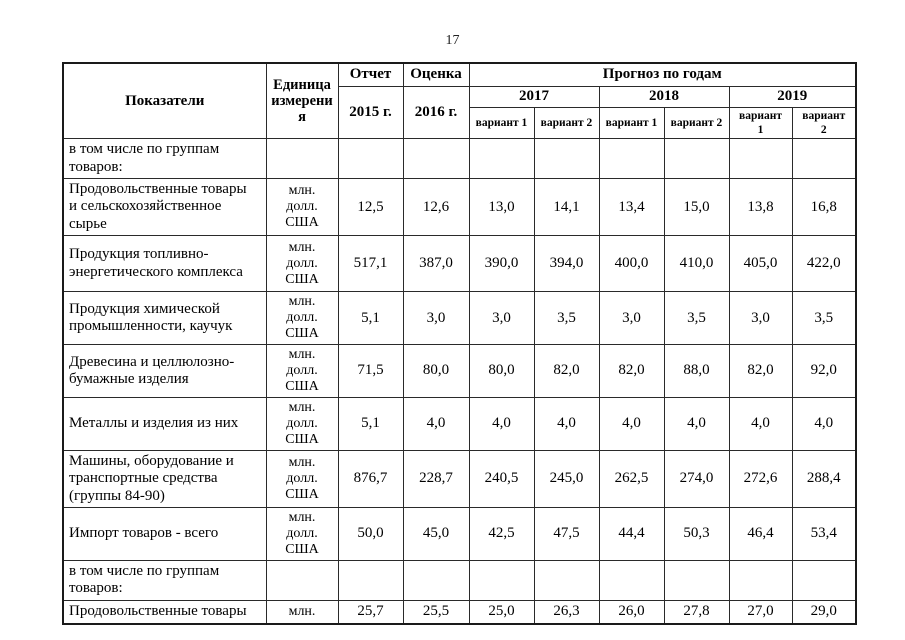 This screenshot has height=640, width=905. I want to click on col-header-unit: Единица измерения, so click(302, 101).